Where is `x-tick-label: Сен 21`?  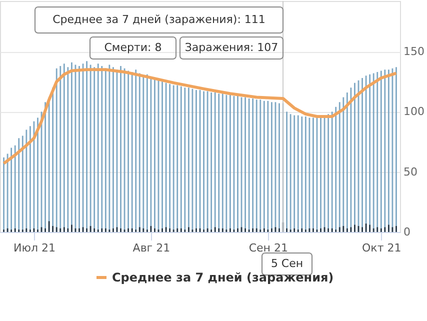
x-tick-label: Сен 21 is located at coordinates (268, 248).